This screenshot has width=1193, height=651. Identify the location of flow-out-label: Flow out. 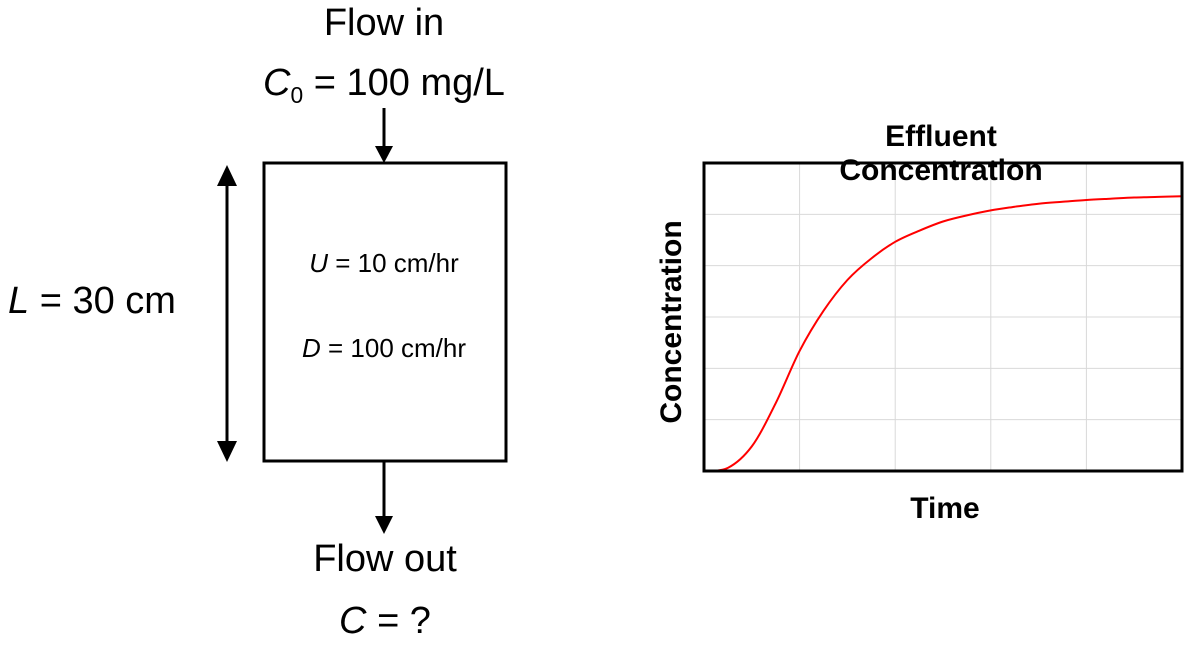
(385, 559).